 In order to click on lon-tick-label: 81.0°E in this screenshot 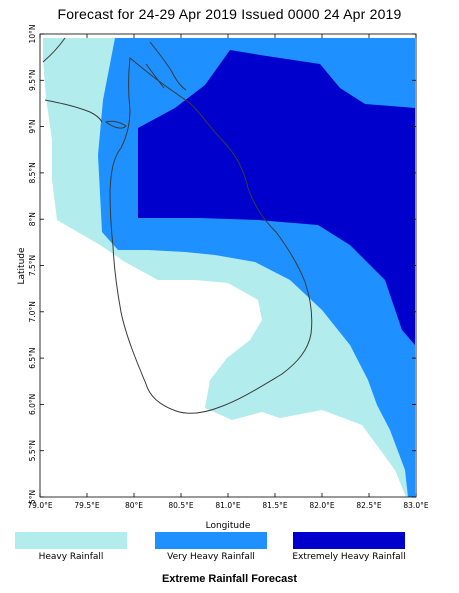, I will do `click(227, 505)`.